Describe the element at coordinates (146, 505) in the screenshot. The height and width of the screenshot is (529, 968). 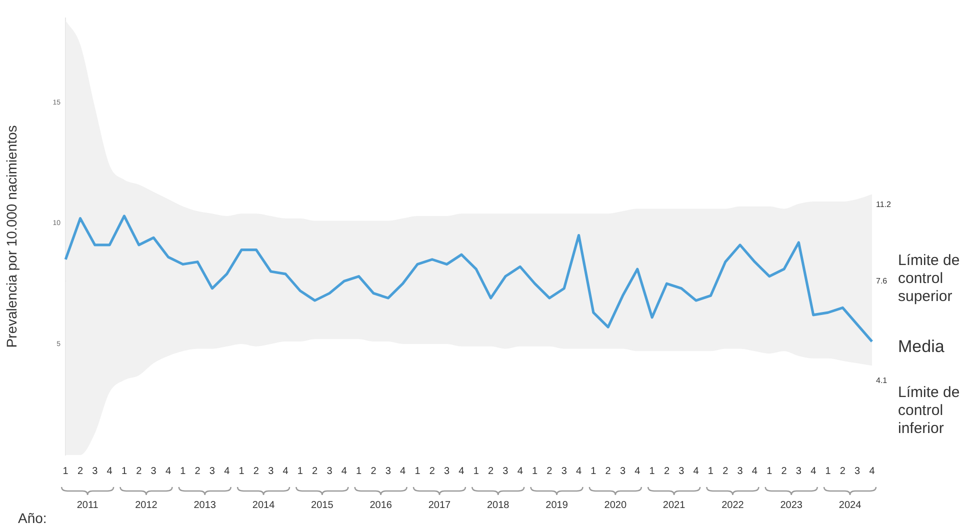
I see `text: 2012` at that location.